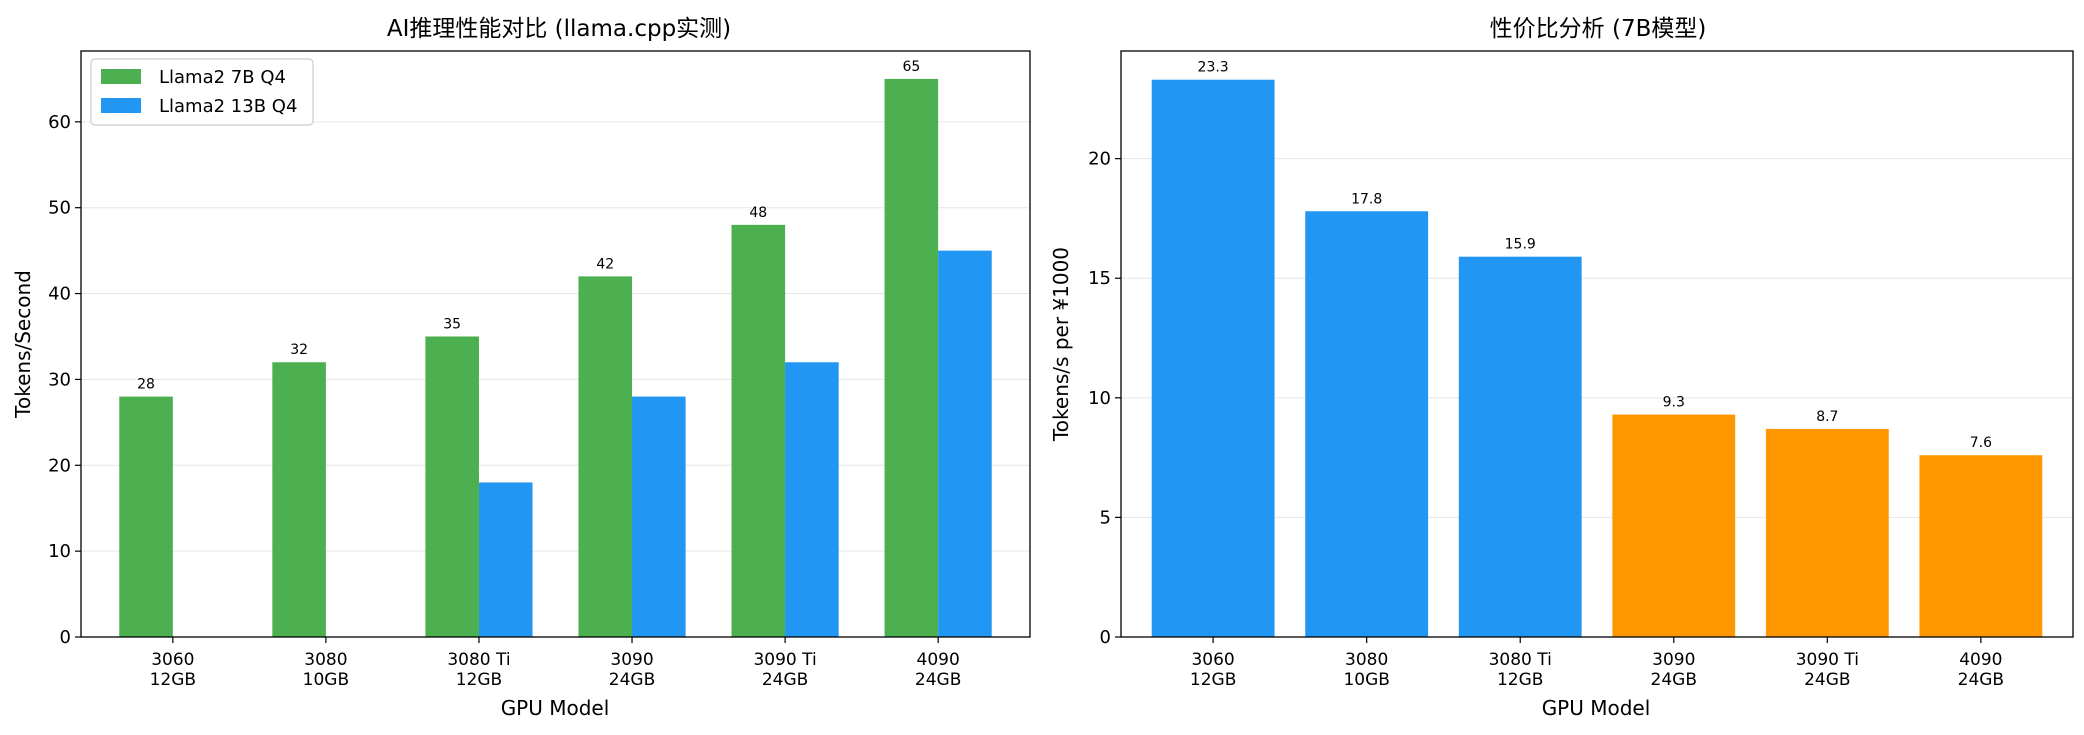  I want to click on y-tick-label: 0, so click(65, 637).